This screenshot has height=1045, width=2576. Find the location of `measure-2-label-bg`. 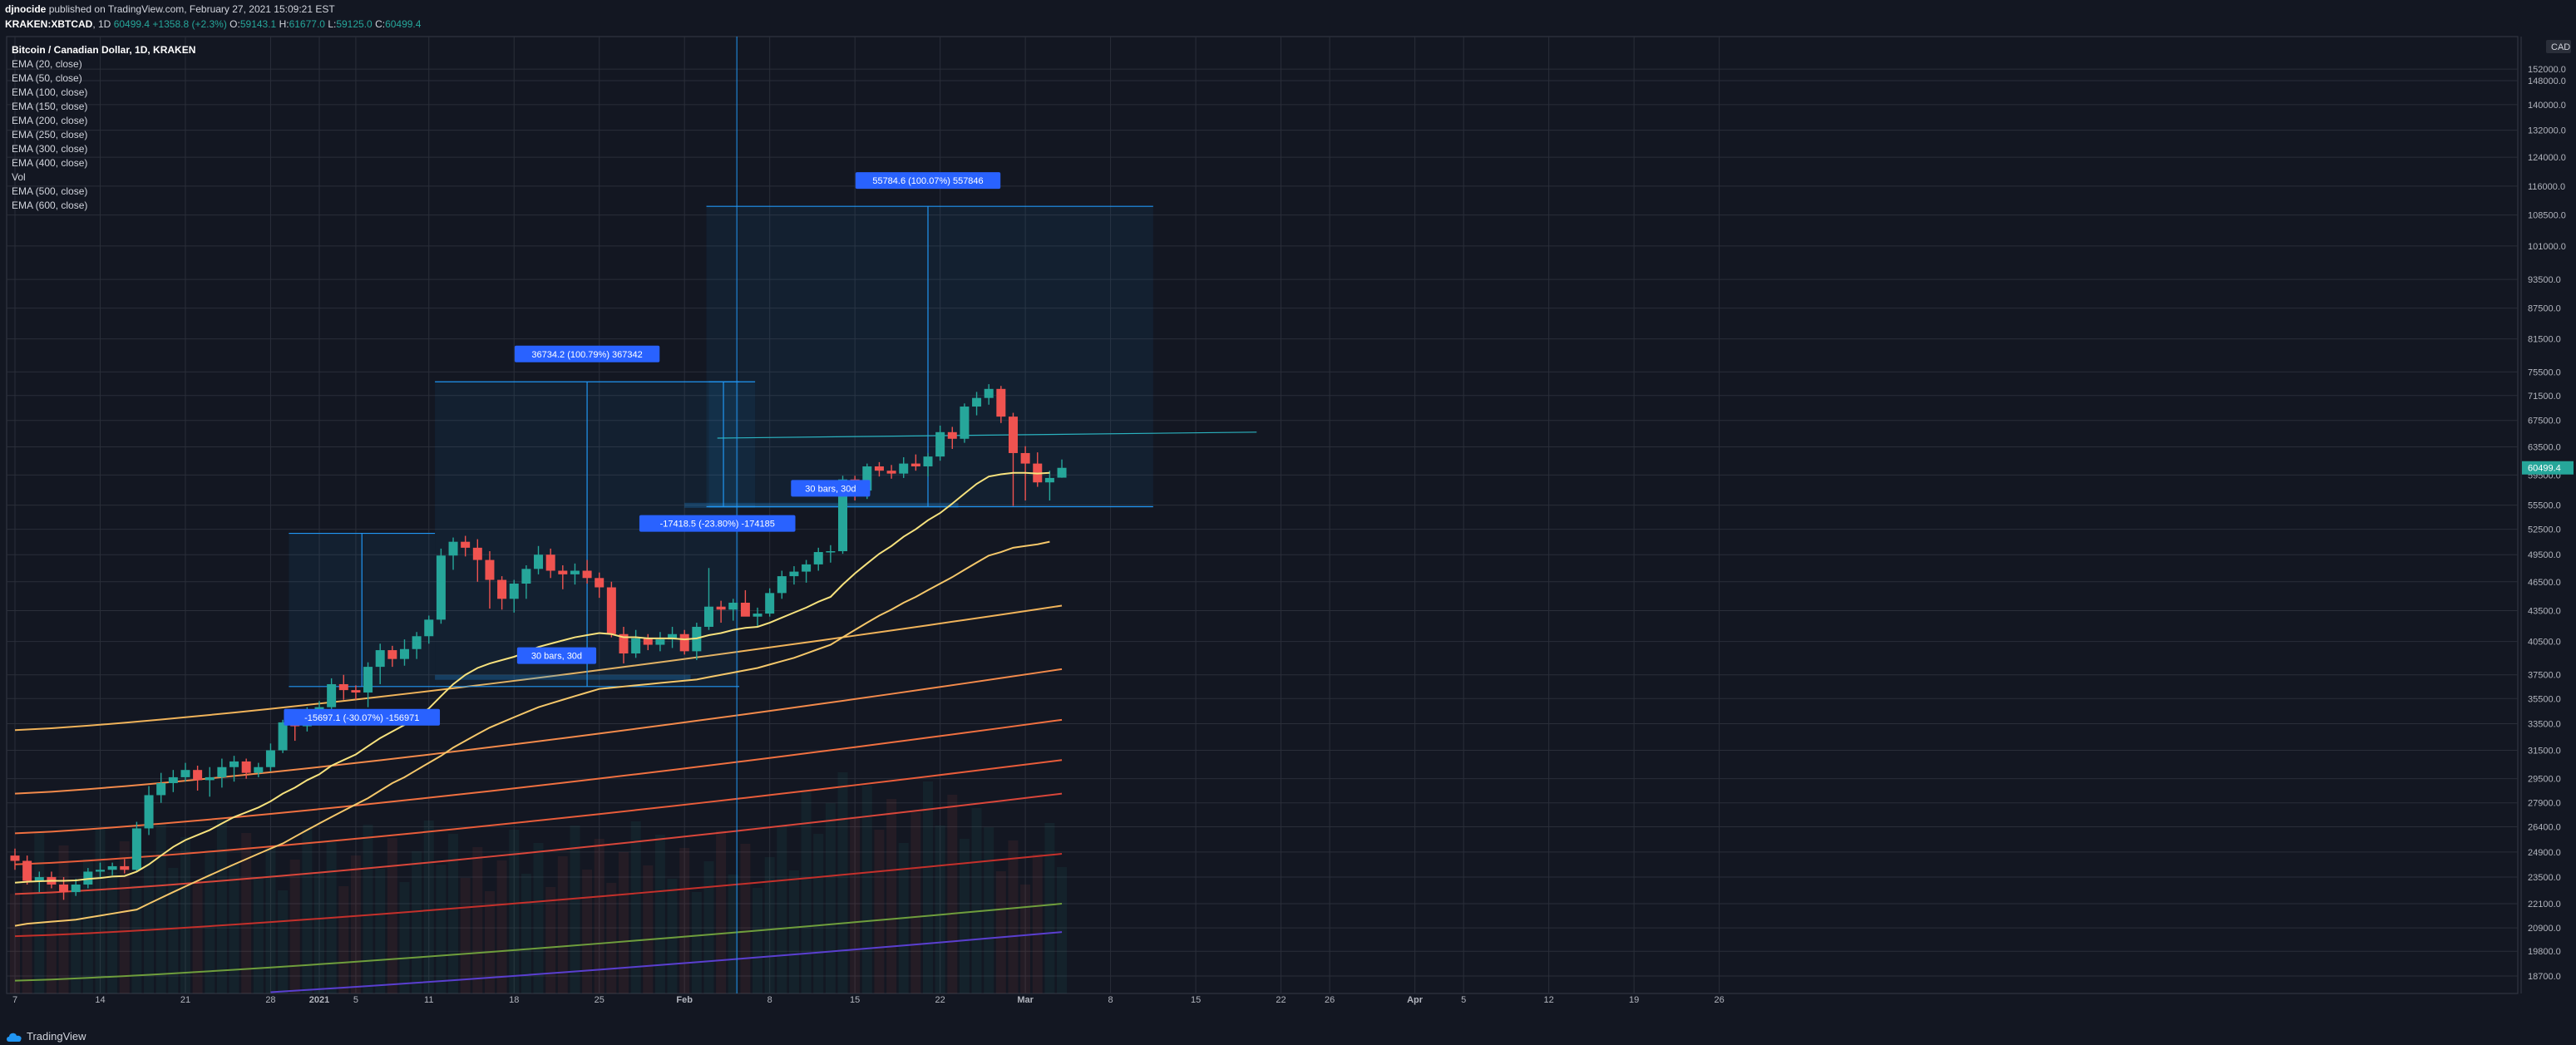

measure-2-label-bg is located at coordinates (587, 353).